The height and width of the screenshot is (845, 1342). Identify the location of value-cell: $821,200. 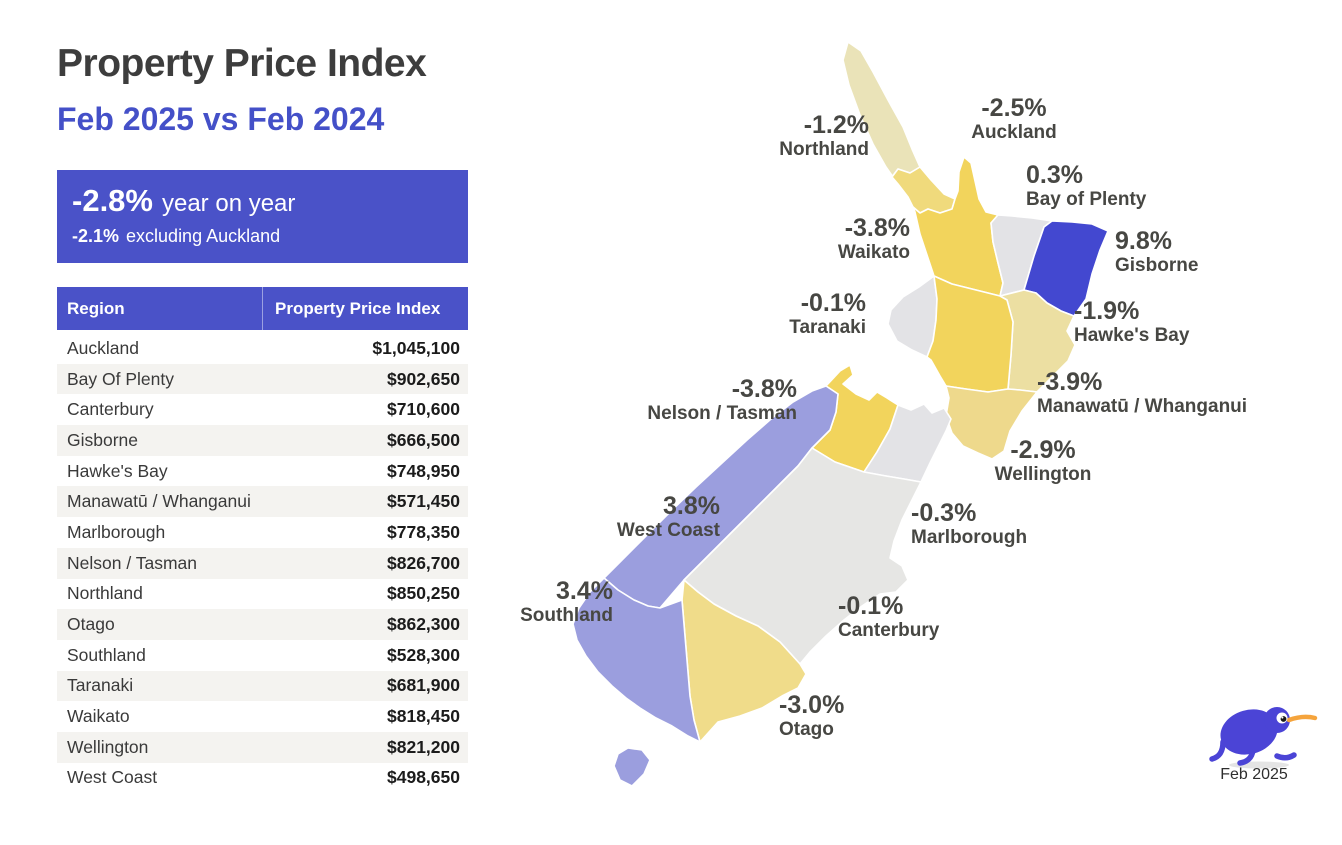
(423, 746).